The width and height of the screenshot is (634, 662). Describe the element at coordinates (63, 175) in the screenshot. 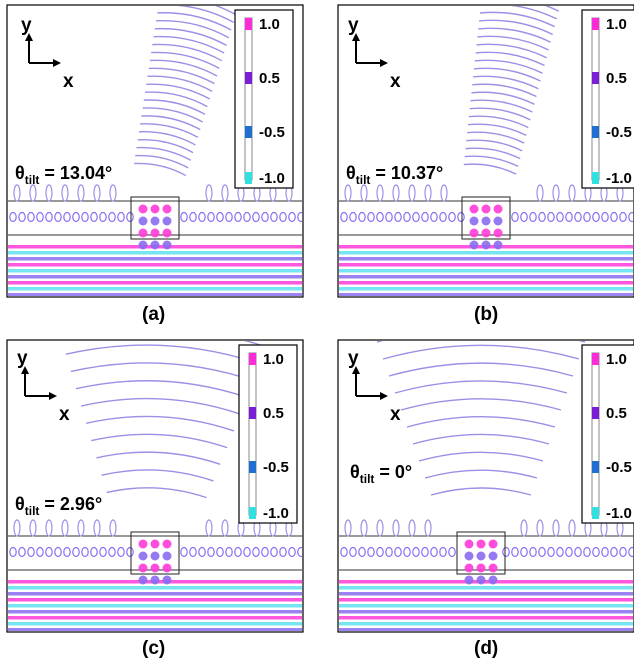

I see `theta-tilt-label: θtilt = 13.04°` at that location.